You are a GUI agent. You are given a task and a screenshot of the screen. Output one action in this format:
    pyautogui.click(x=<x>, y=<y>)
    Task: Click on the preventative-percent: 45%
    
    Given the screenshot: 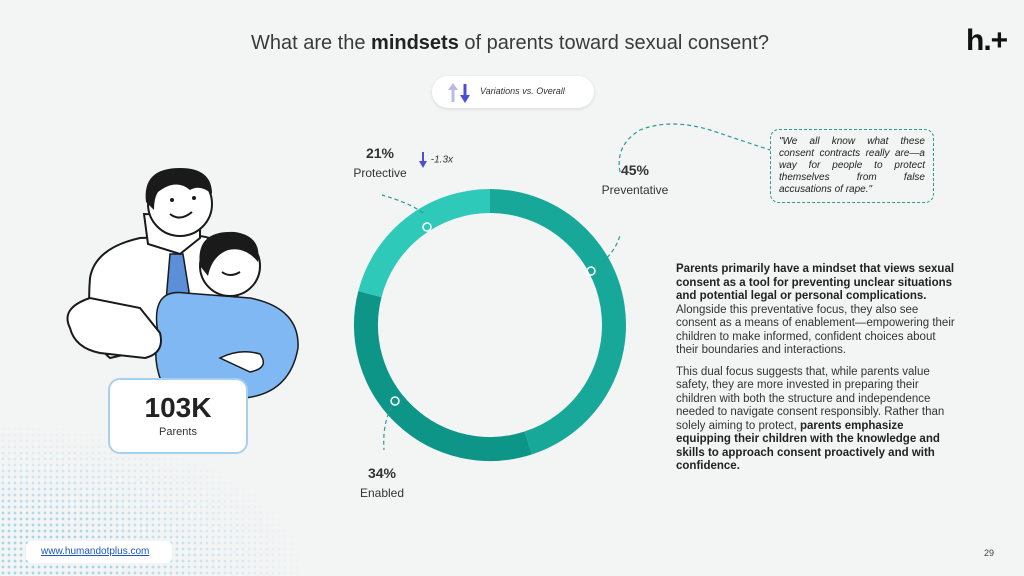 What is the action you would take?
    pyautogui.click(x=635, y=170)
    